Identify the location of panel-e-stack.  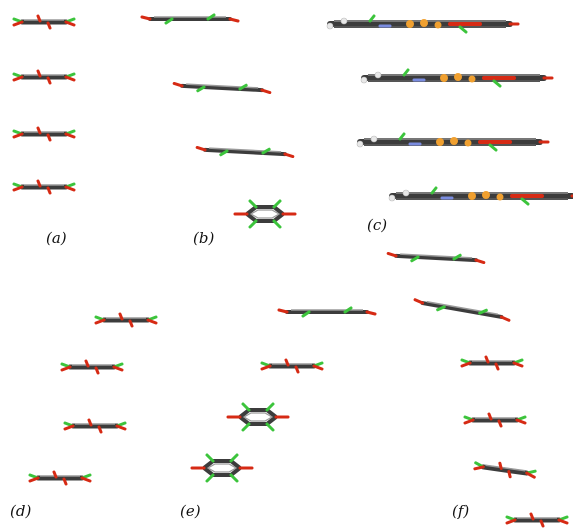
(283, 394).